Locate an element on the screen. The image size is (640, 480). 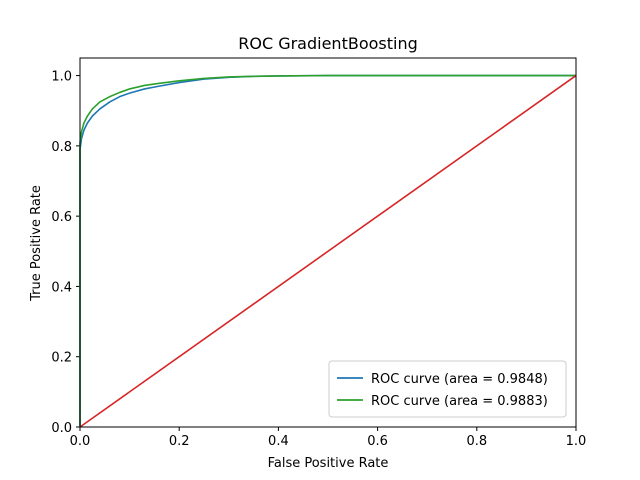
legend-label: ROC curve (area = 0.9883) is located at coordinates (459, 401).